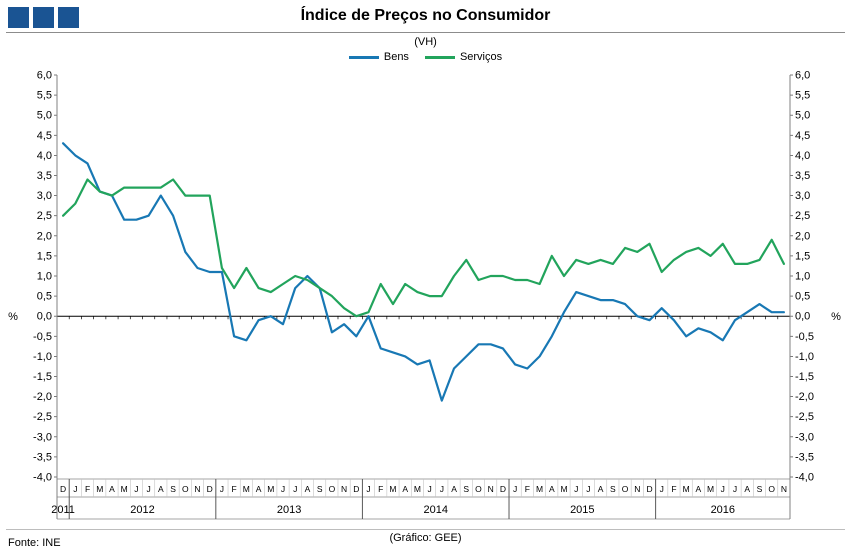 This screenshot has height=560, width=851. What do you see at coordinates (802, 277) in the screenshot?
I see `svg-text: 1,0` at bounding box center [802, 277].